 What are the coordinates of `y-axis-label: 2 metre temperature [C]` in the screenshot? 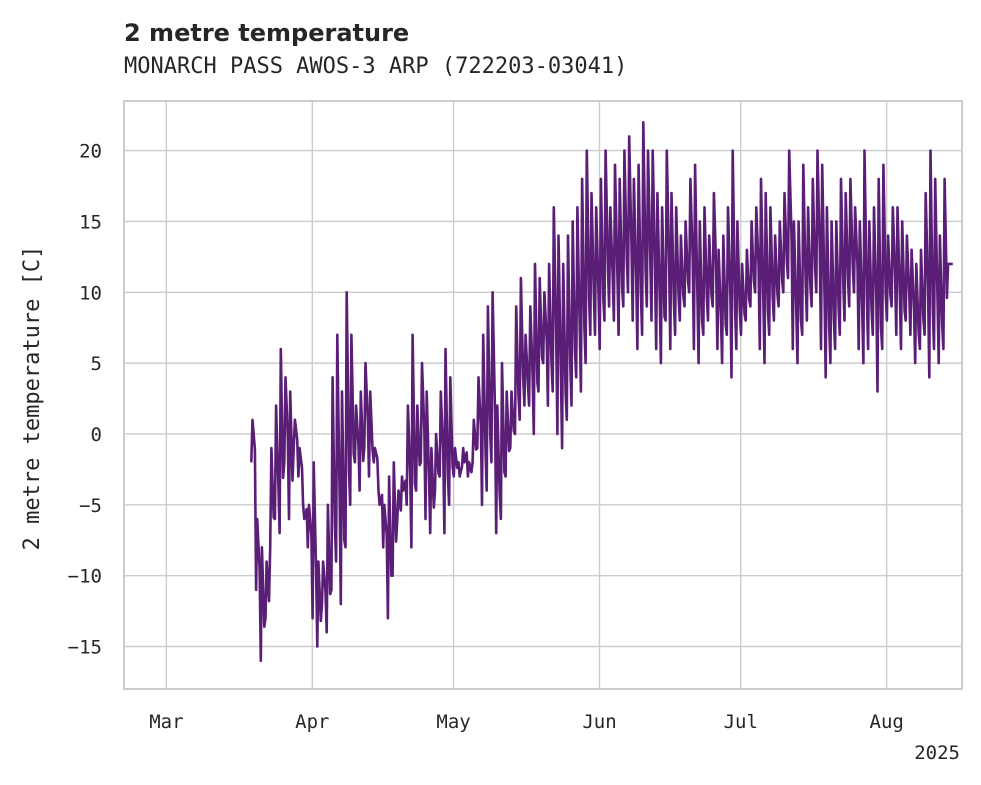 It's located at (32, 398).